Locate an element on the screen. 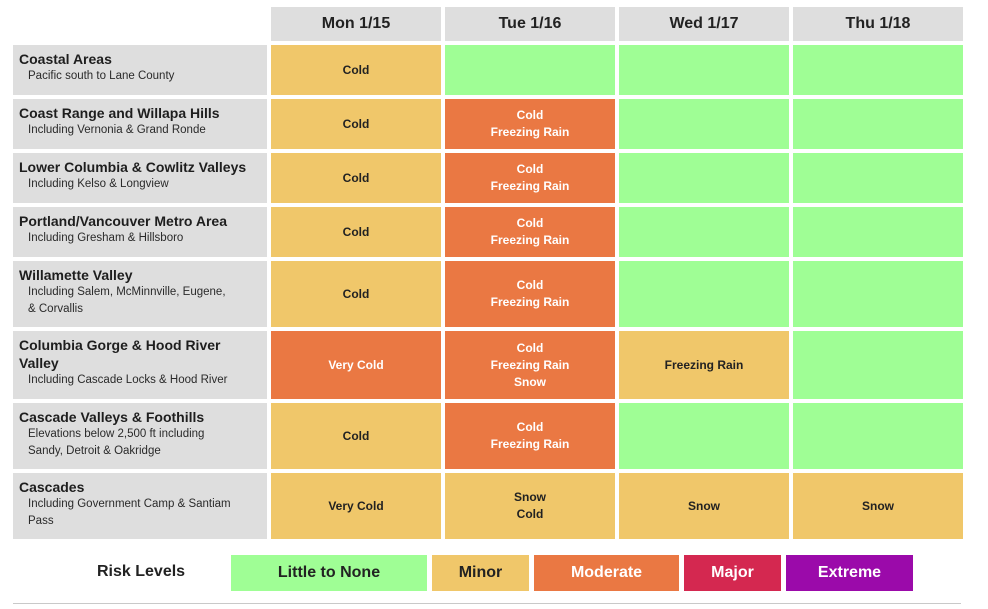  day-header-wed: Wed 1/17 is located at coordinates (704, 24).